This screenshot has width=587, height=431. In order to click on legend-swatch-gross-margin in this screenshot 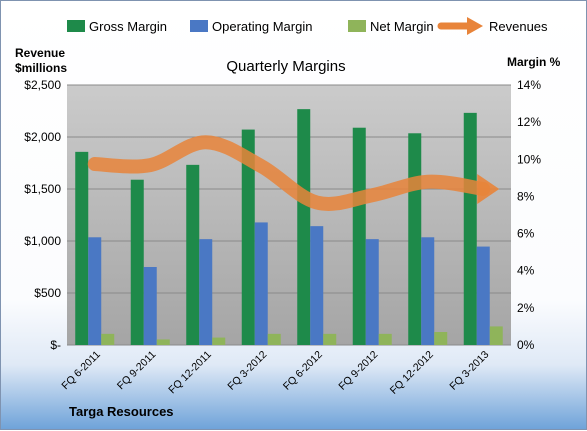, I will do `click(76, 26)`.